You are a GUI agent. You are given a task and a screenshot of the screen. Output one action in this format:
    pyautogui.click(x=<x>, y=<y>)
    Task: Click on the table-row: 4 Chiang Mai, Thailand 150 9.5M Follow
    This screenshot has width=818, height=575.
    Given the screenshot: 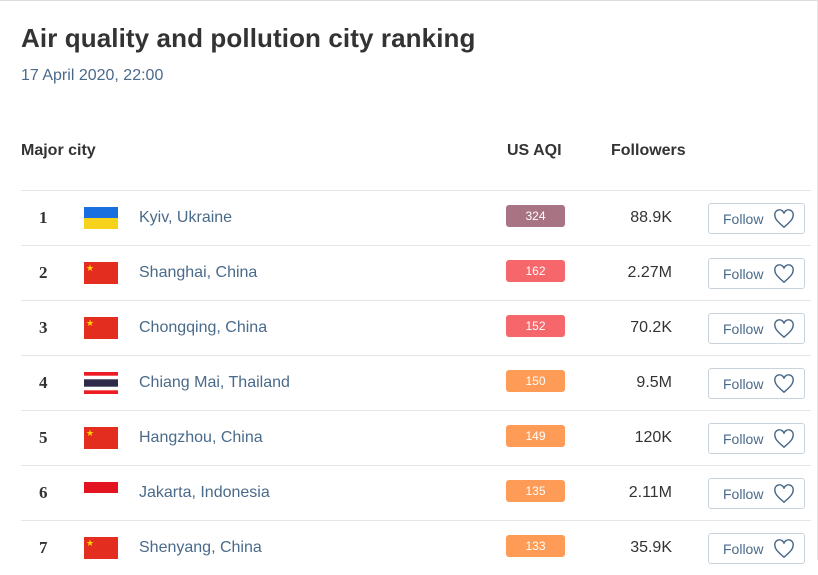 What is the action you would take?
    pyautogui.click(x=416, y=382)
    